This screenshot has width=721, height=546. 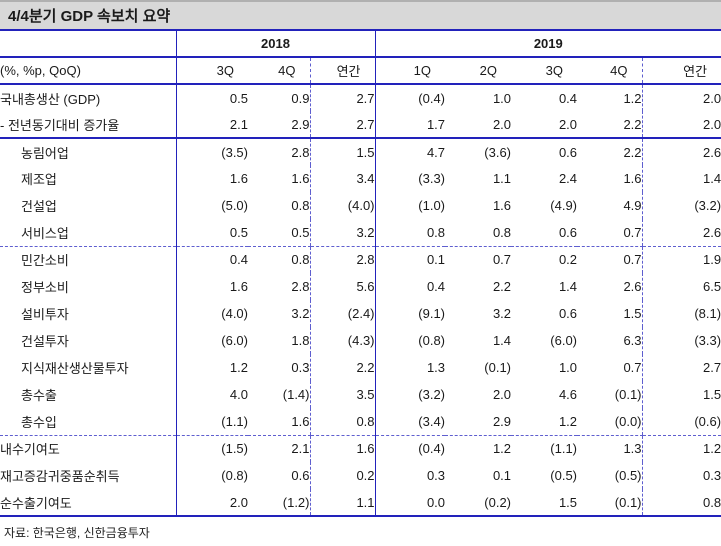 I want to click on row-label: 재고증감귀중품순취득, so click(x=60, y=476).